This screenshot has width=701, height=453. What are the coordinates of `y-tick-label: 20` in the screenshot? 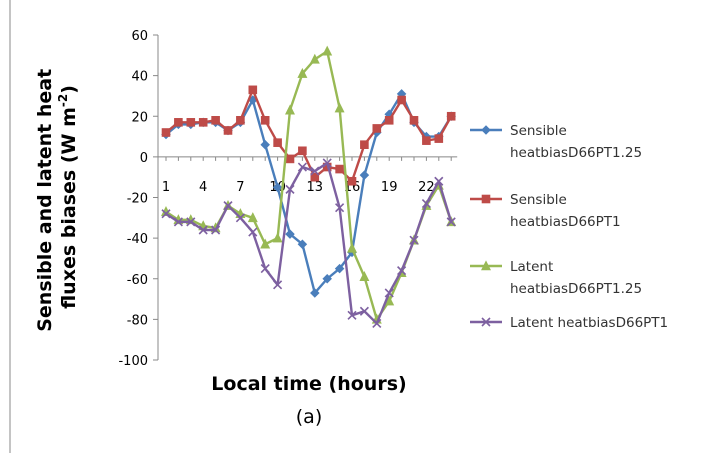 It's located at (139, 117).